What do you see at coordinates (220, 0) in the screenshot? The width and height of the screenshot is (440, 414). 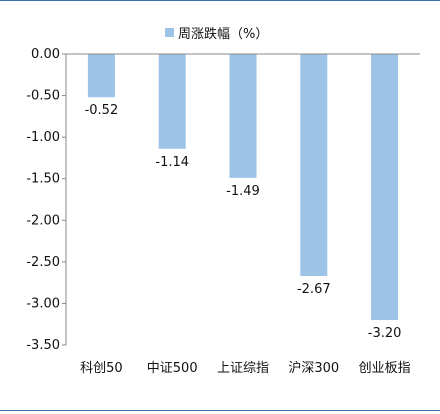 I see `top-rule` at bounding box center [220, 0].